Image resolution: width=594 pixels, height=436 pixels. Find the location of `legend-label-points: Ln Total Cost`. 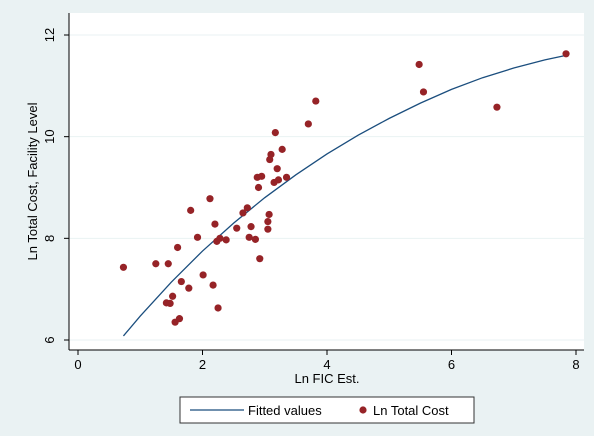

legend-label-points: Ln Total Cost is located at coordinates (411, 410).